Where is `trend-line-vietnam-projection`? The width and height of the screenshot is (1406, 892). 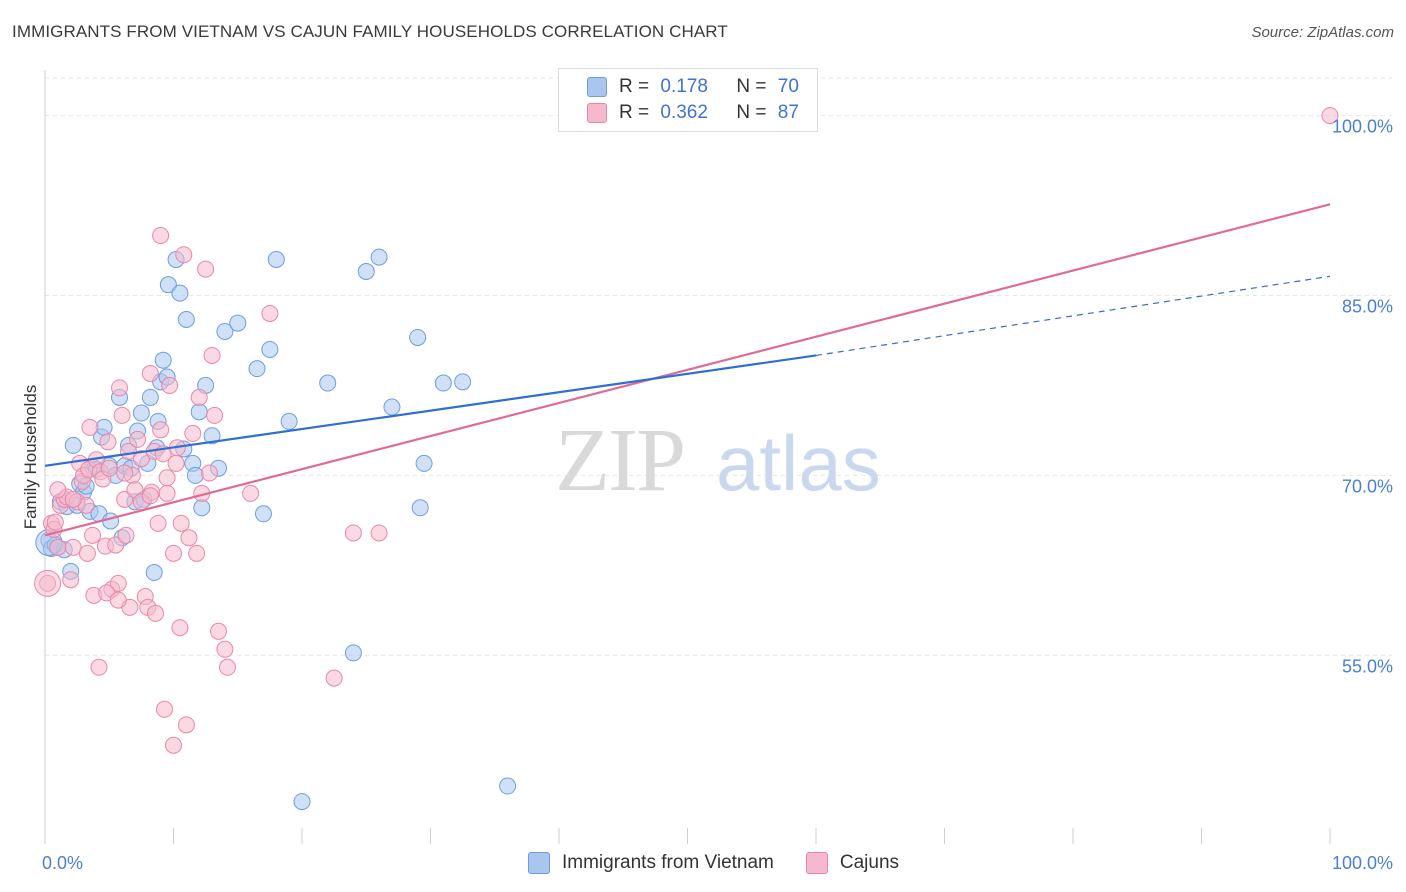 trend-line-vietnam-projection is located at coordinates (1073, 316).